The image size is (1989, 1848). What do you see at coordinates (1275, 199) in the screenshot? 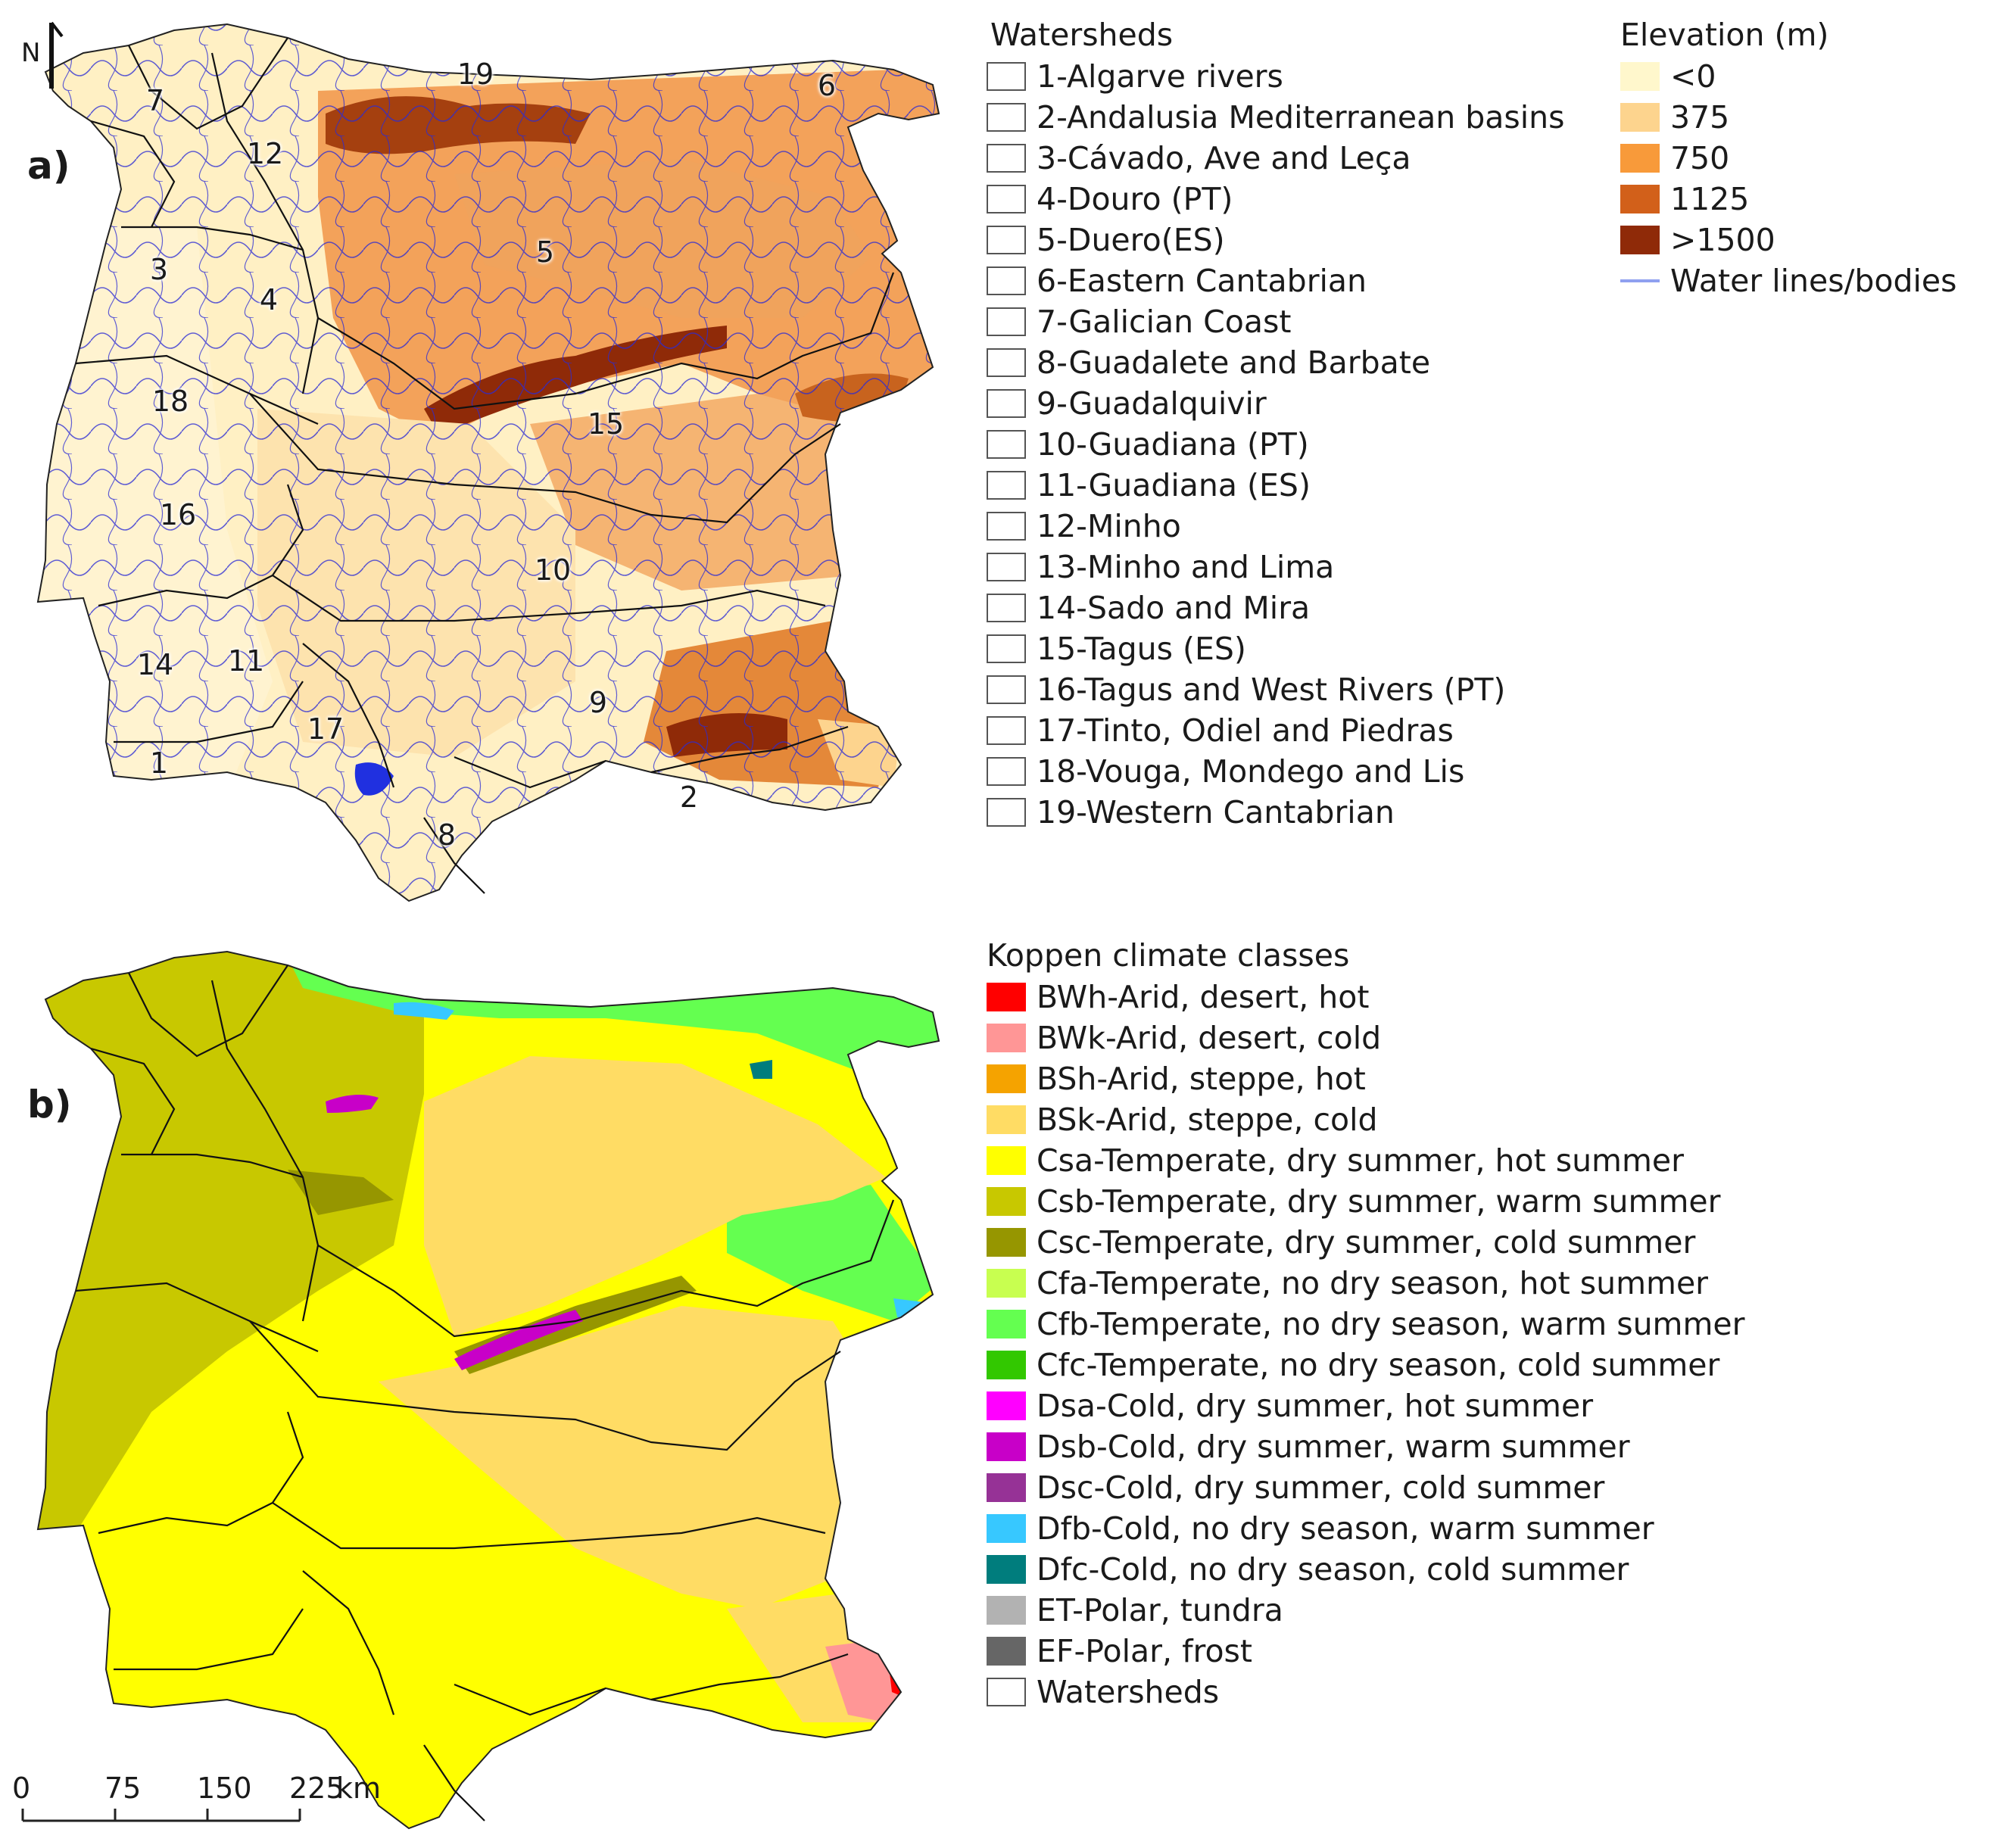
I see `watershed-legend-item: 4-Douro (PT)` at bounding box center [1275, 199].